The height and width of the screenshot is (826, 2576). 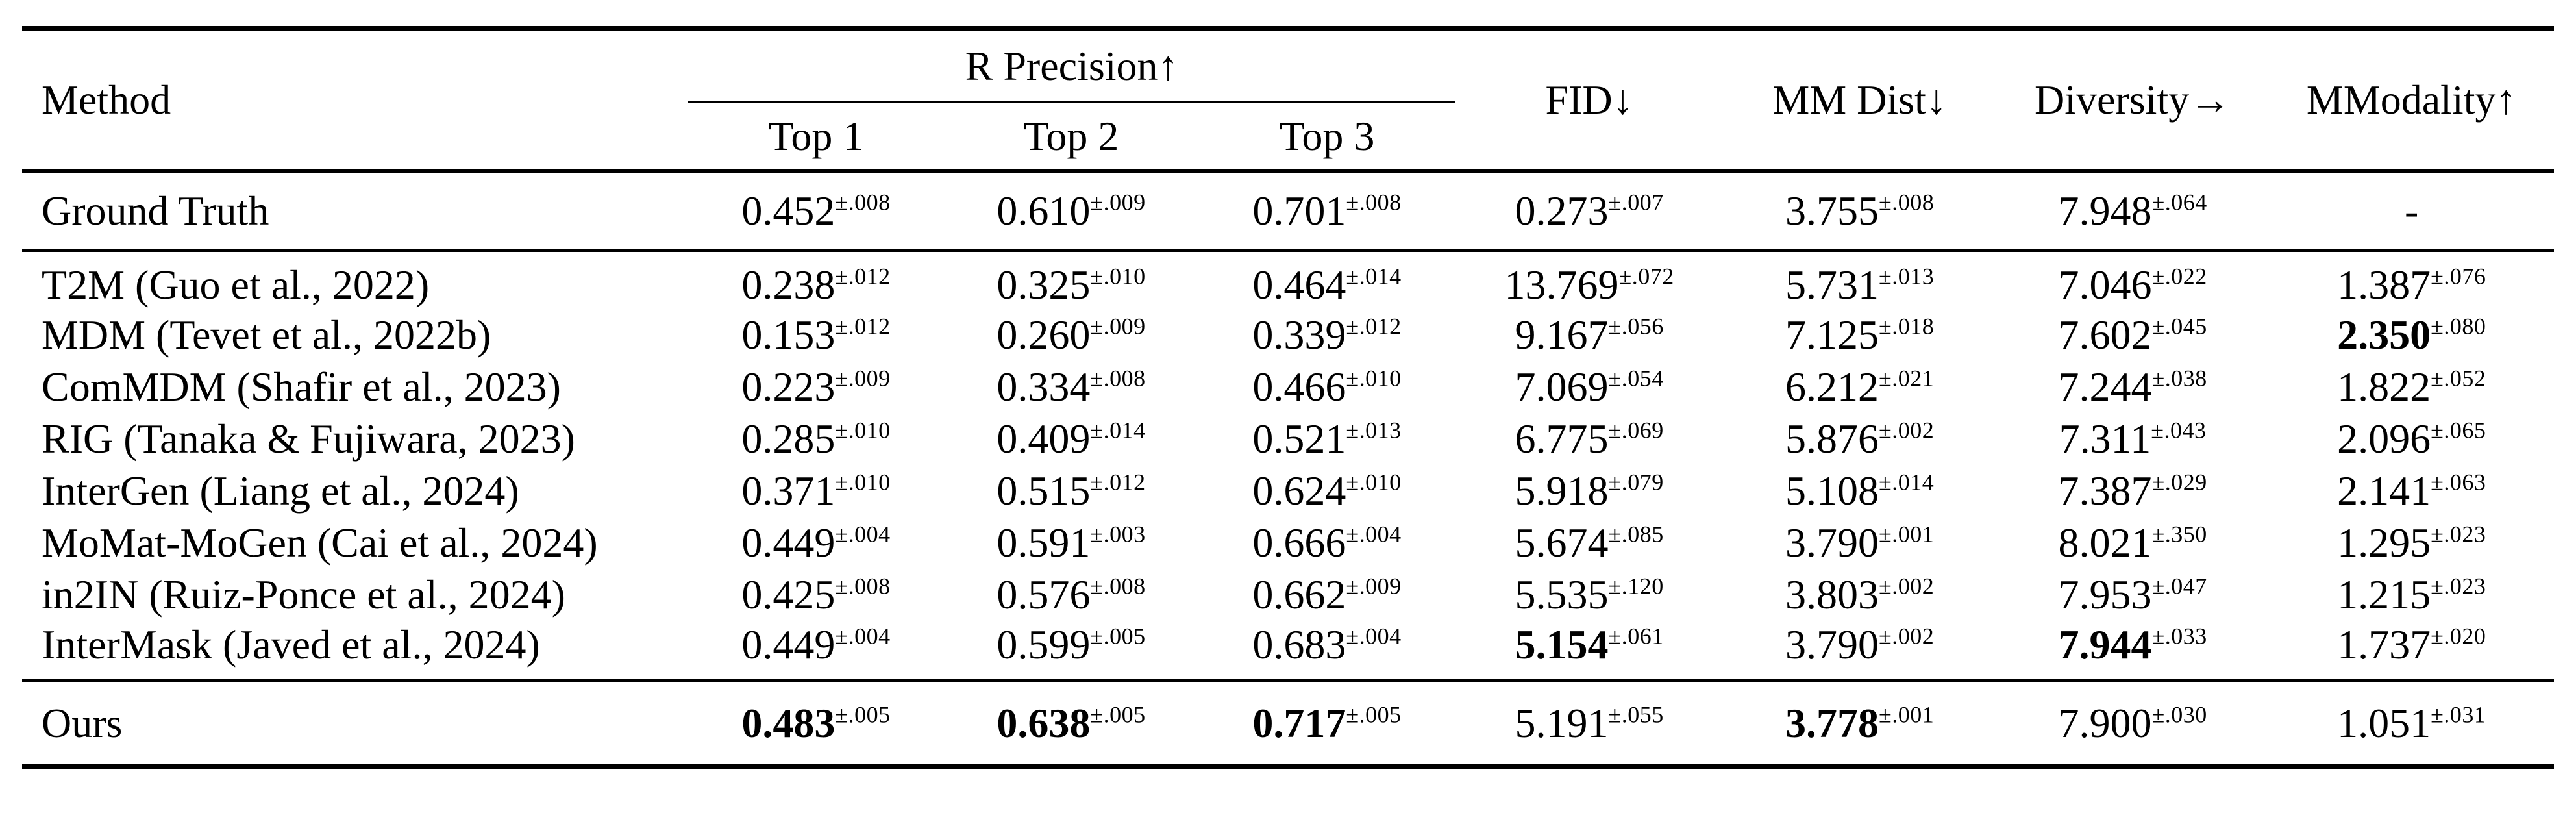 What do you see at coordinates (2458, 327) in the screenshot?
I see `std-superscript: ±.080` at bounding box center [2458, 327].